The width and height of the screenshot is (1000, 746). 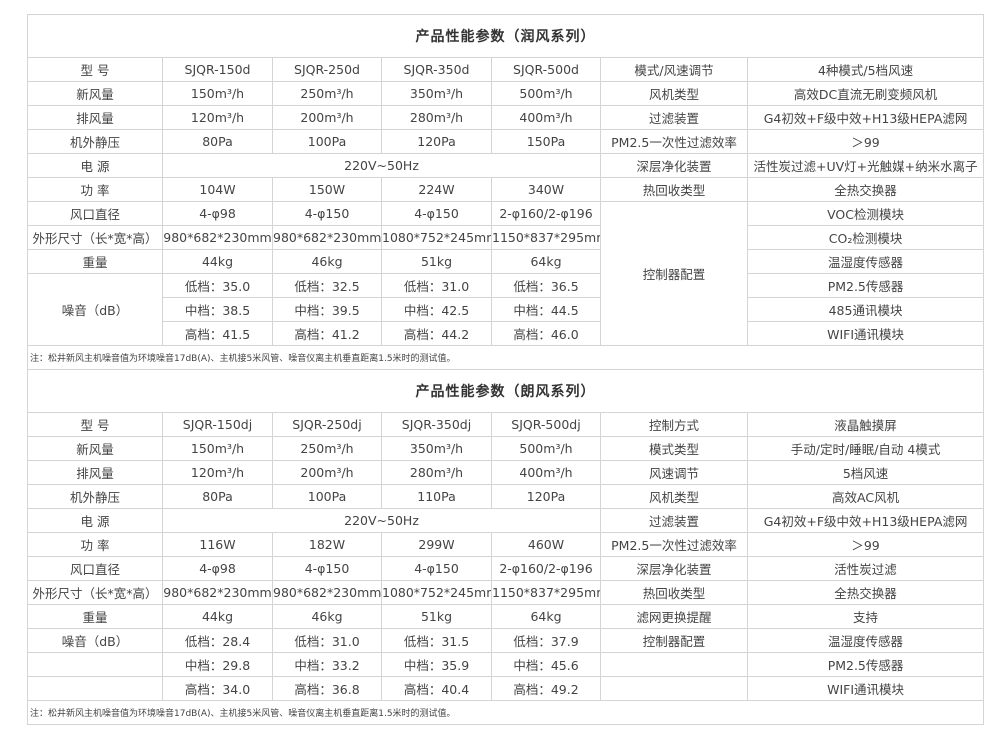 I want to click on model-value: SJQR-500dj, so click(x=546, y=424).